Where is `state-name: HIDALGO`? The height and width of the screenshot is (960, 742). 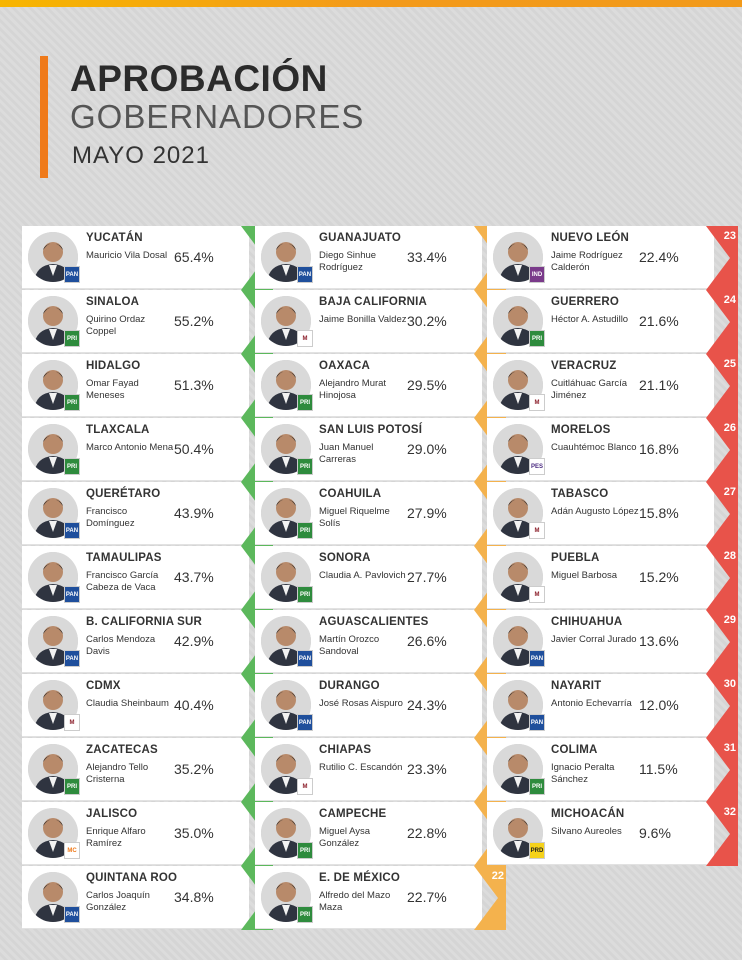 state-name: HIDALGO is located at coordinates (113, 366).